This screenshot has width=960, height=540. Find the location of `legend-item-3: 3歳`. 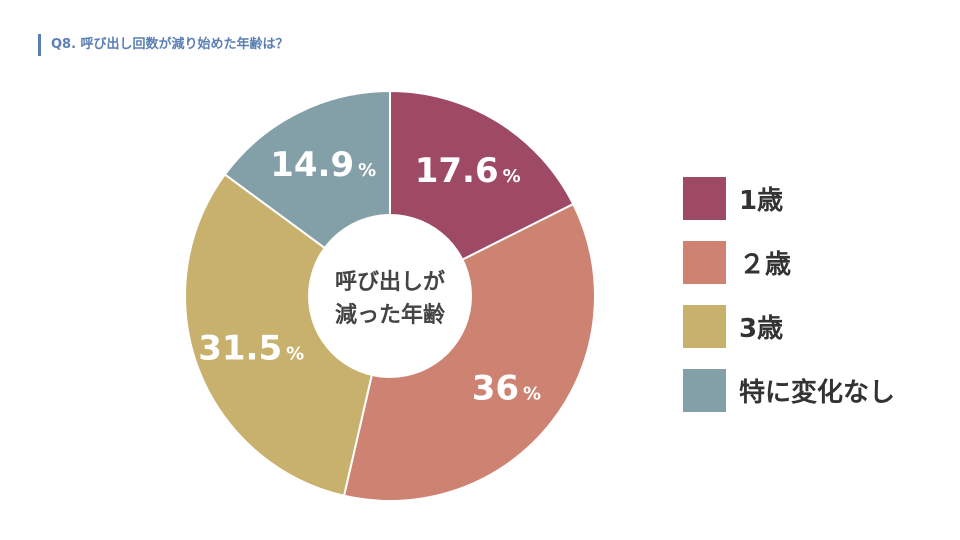

legend-item-3: 3歳 is located at coordinates (789, 326).